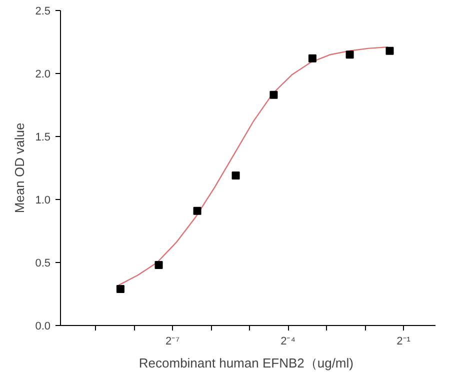  Describe the element at coordinates (43, 138) in the screenshot. I see `y-tick-label: 1.5` at that location.